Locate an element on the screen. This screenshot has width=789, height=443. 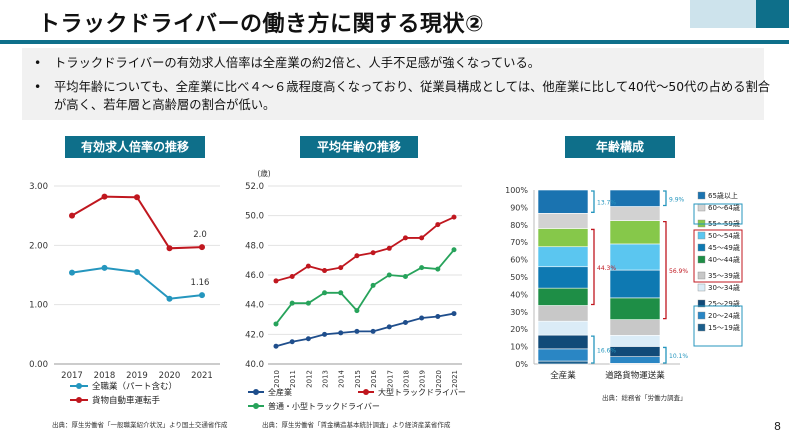
x-tick-label: 2019 is located at coordinates (423, 379).